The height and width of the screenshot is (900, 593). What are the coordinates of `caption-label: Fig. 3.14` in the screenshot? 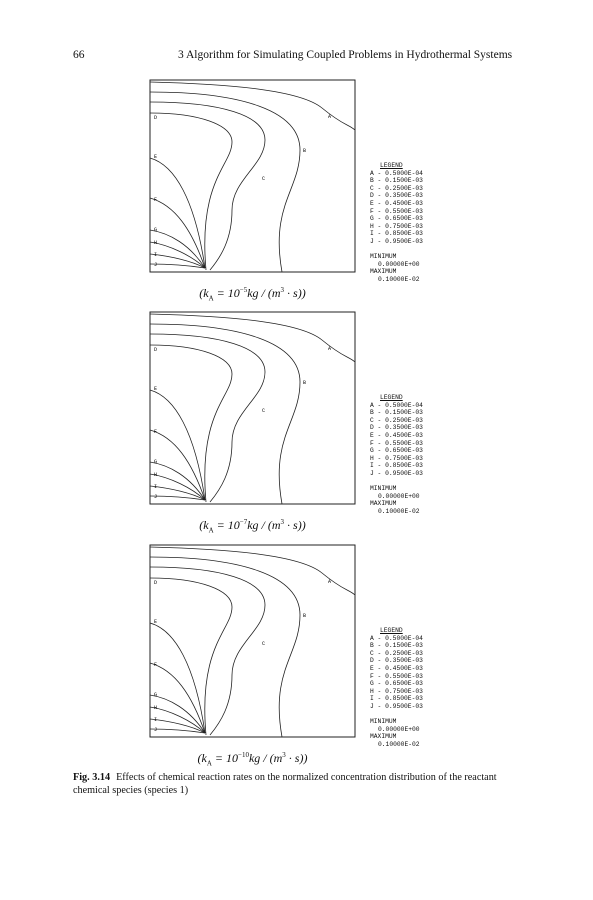 It's located at (92, 777).